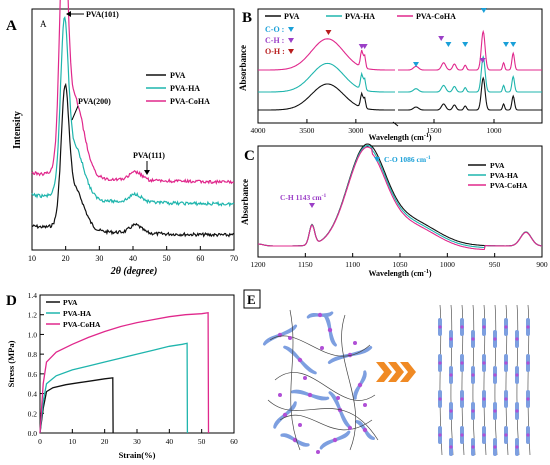 The width and height of the screenshot is (550, 465). What do you see at coordinates (274, 29) in the screenshot?
I see `marker-legend-co: C-O :` at bounding box center [274, 29].